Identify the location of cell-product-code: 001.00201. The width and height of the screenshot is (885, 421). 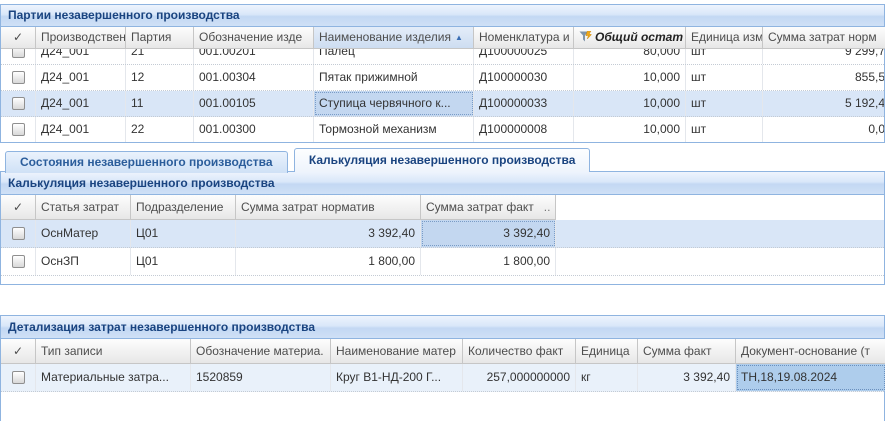
(254, 56).